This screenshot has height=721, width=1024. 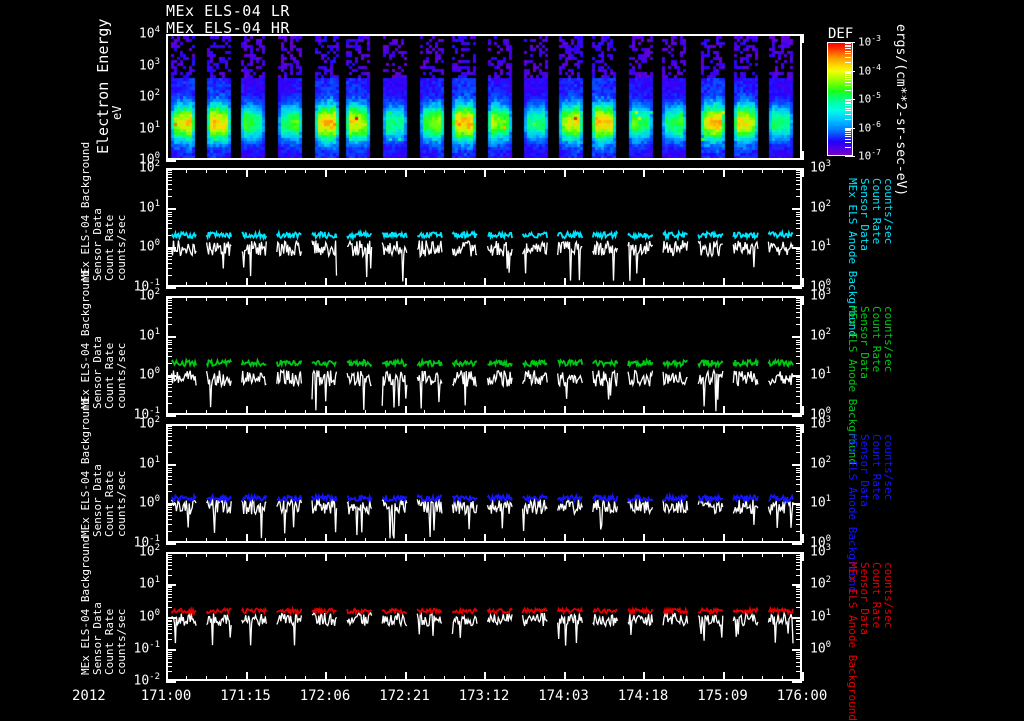 What do you see at coordinates (821, 167) in the screenshot?
I see `y-axis-label-right: 10³` at bounding box center [821, 167].